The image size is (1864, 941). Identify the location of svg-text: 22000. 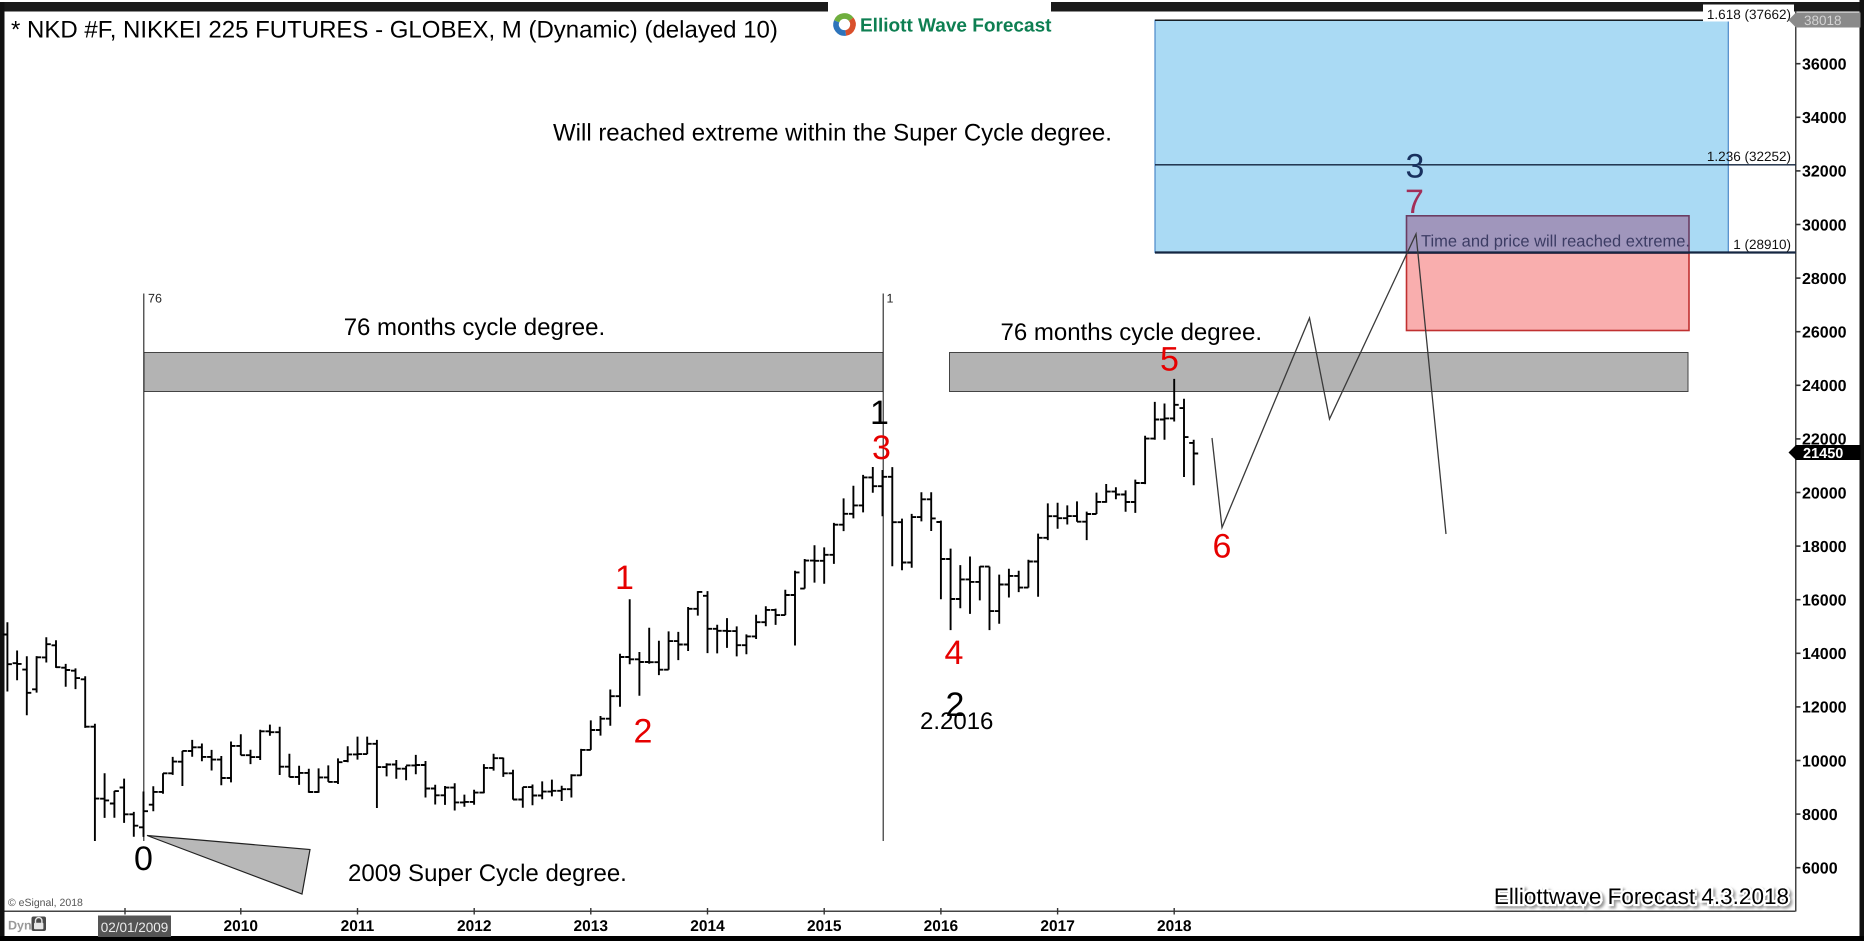
(1824, 440).